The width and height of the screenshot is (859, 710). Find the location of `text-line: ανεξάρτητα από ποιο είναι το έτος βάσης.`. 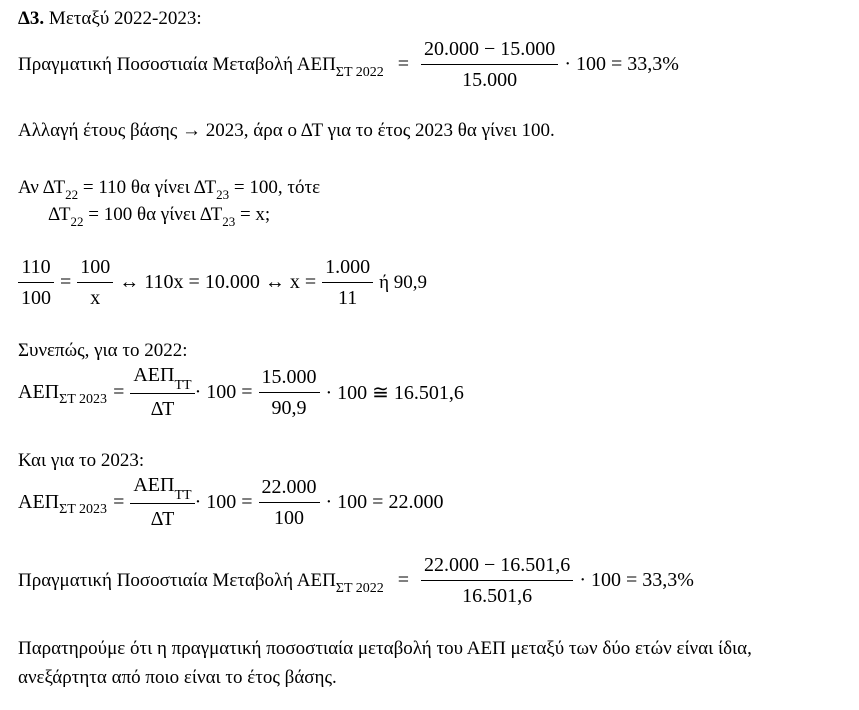

text-line: ανεξάρτητα από ποιο είναι το έτος βάσης. is located at coordinates (177, 678).